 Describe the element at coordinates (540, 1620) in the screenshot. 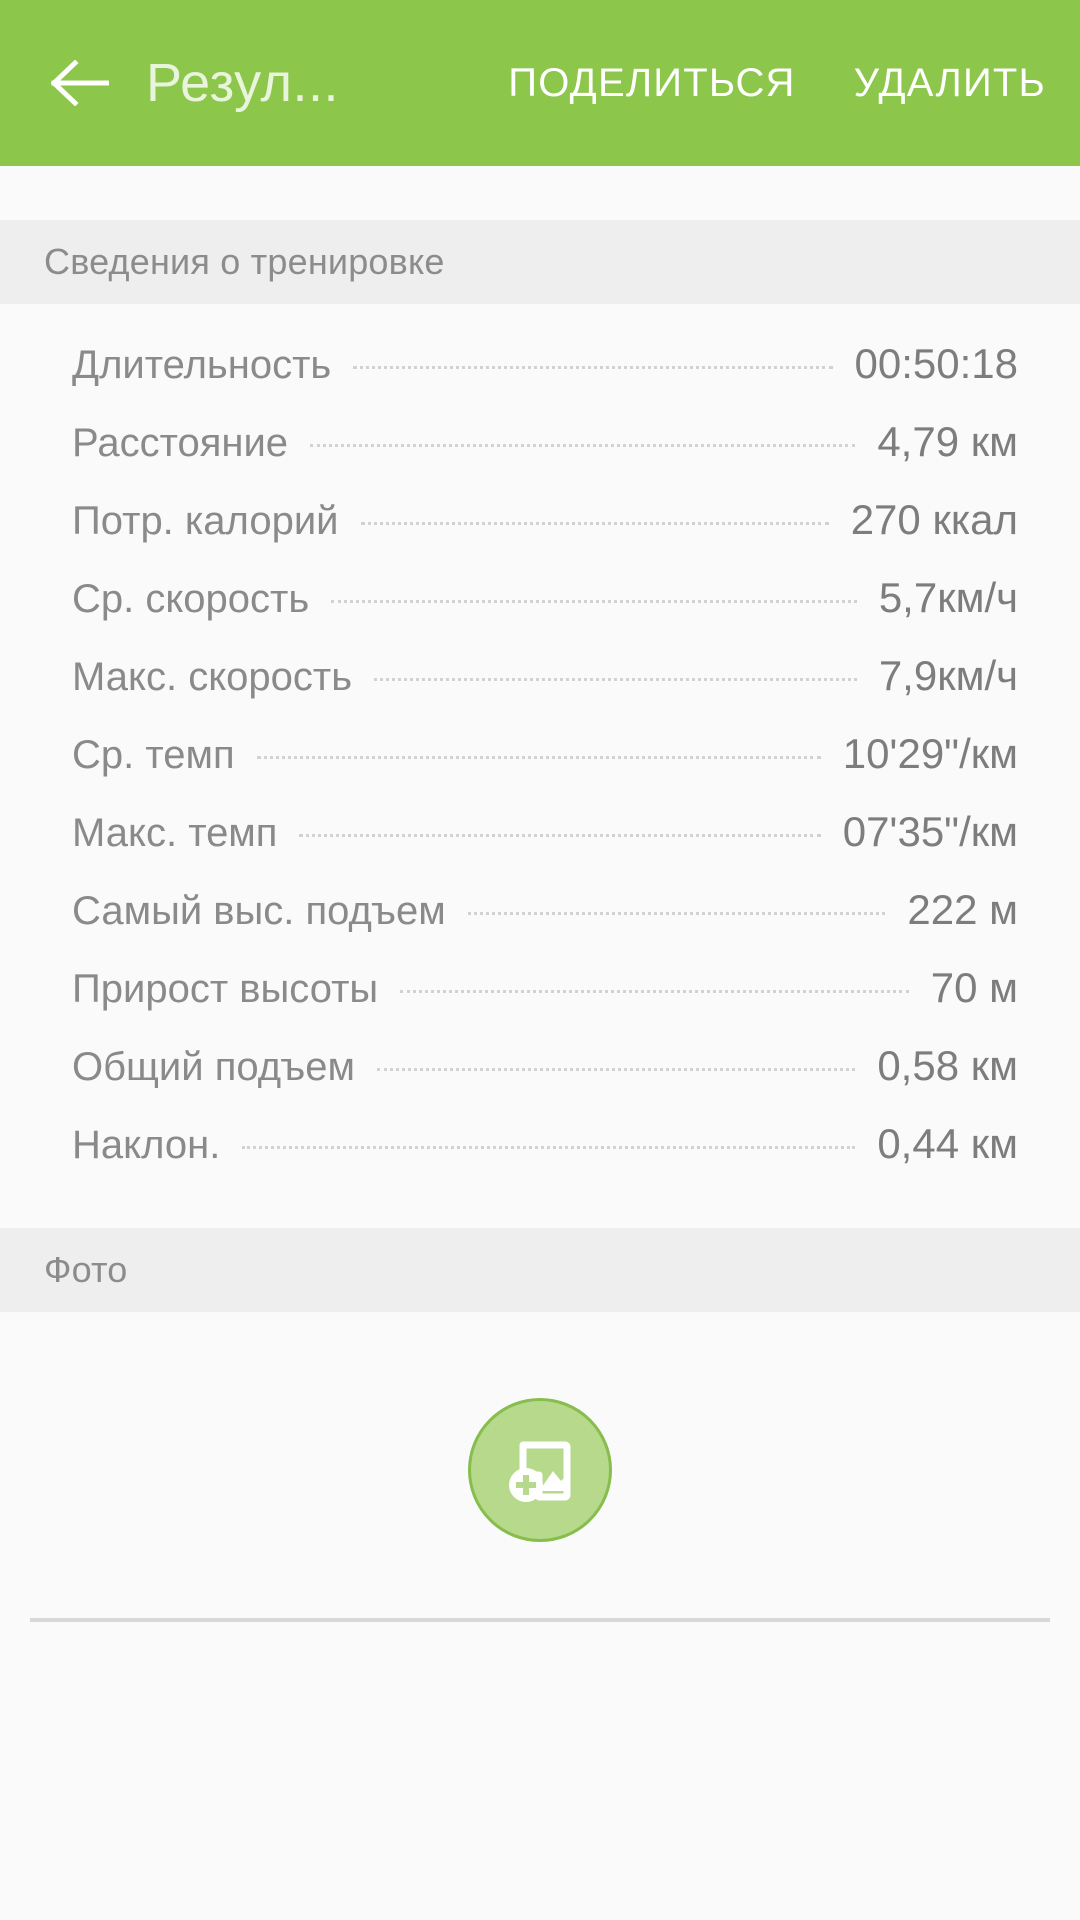

I see `bottom-divider` at that location.